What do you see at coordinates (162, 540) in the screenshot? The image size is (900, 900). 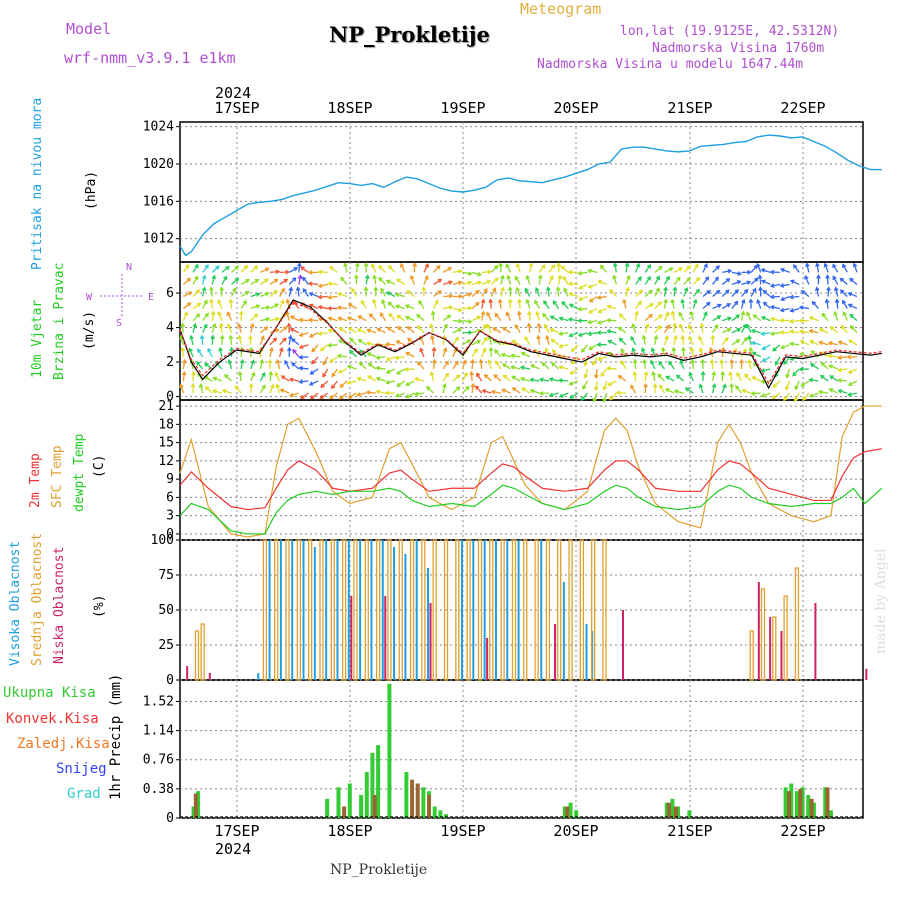 I see `y-tick-label: 100` at bounding box center [162, 540].